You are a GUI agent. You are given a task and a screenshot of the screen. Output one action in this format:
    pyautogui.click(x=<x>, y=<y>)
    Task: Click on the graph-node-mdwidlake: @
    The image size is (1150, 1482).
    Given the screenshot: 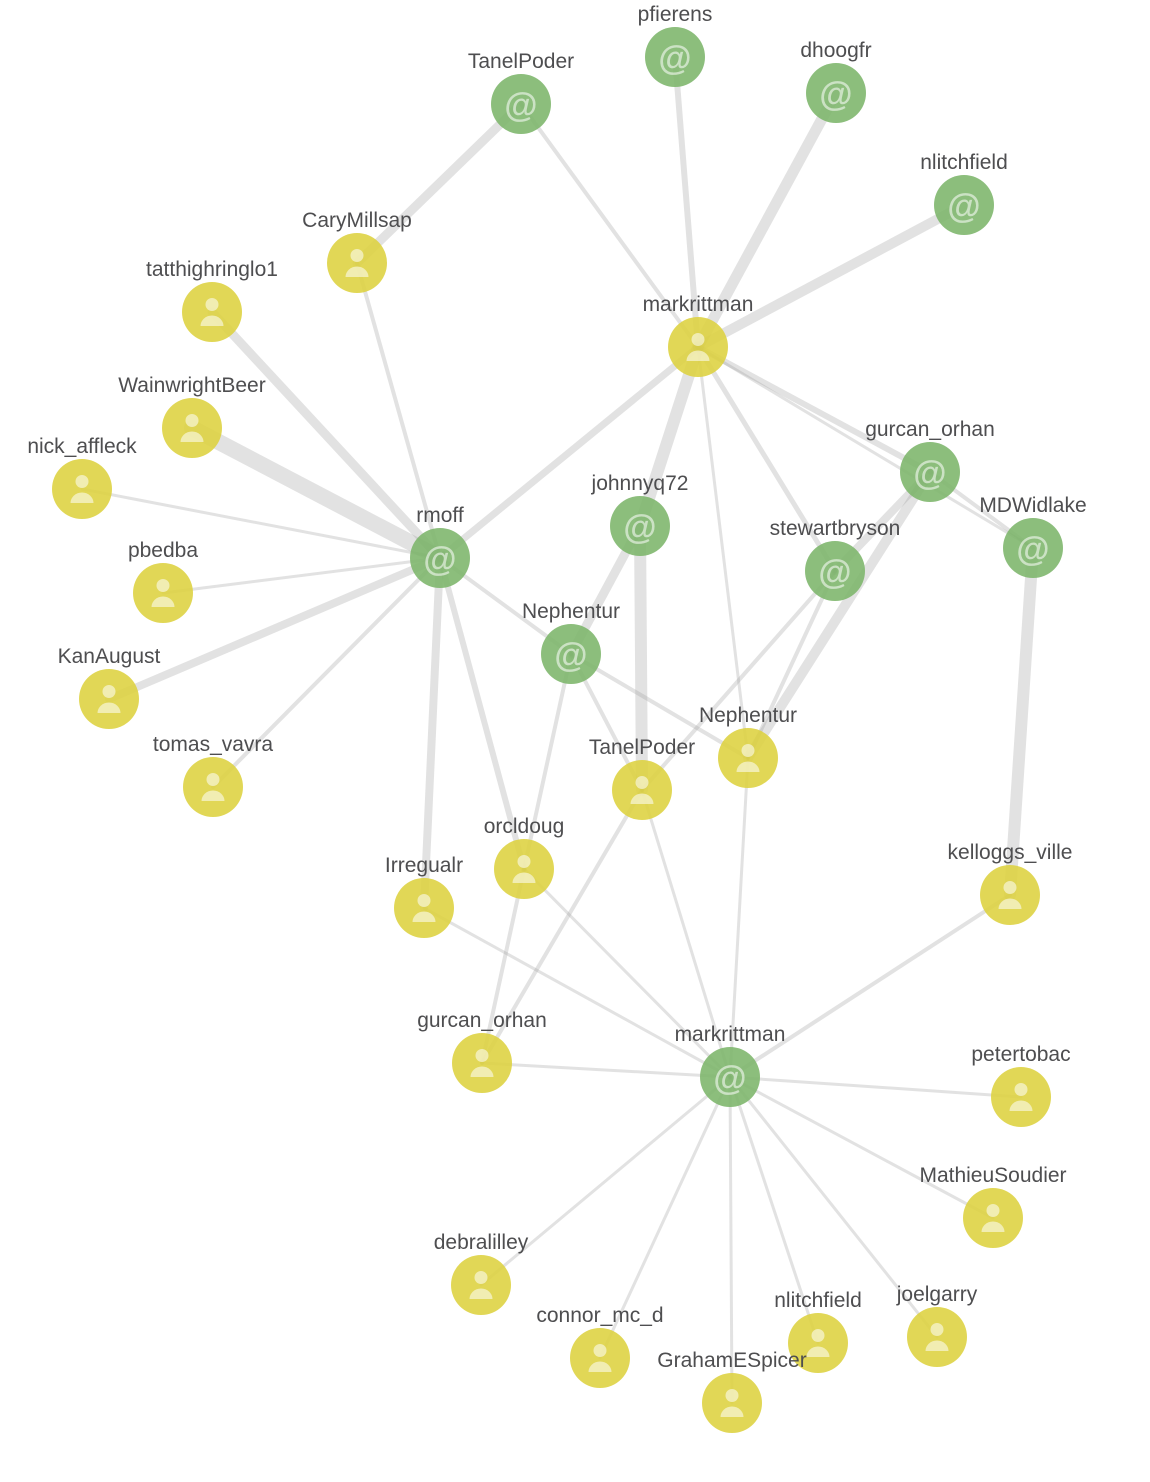 What is the action you would take?
    pyautogui.click(x=1033, y=548)
    